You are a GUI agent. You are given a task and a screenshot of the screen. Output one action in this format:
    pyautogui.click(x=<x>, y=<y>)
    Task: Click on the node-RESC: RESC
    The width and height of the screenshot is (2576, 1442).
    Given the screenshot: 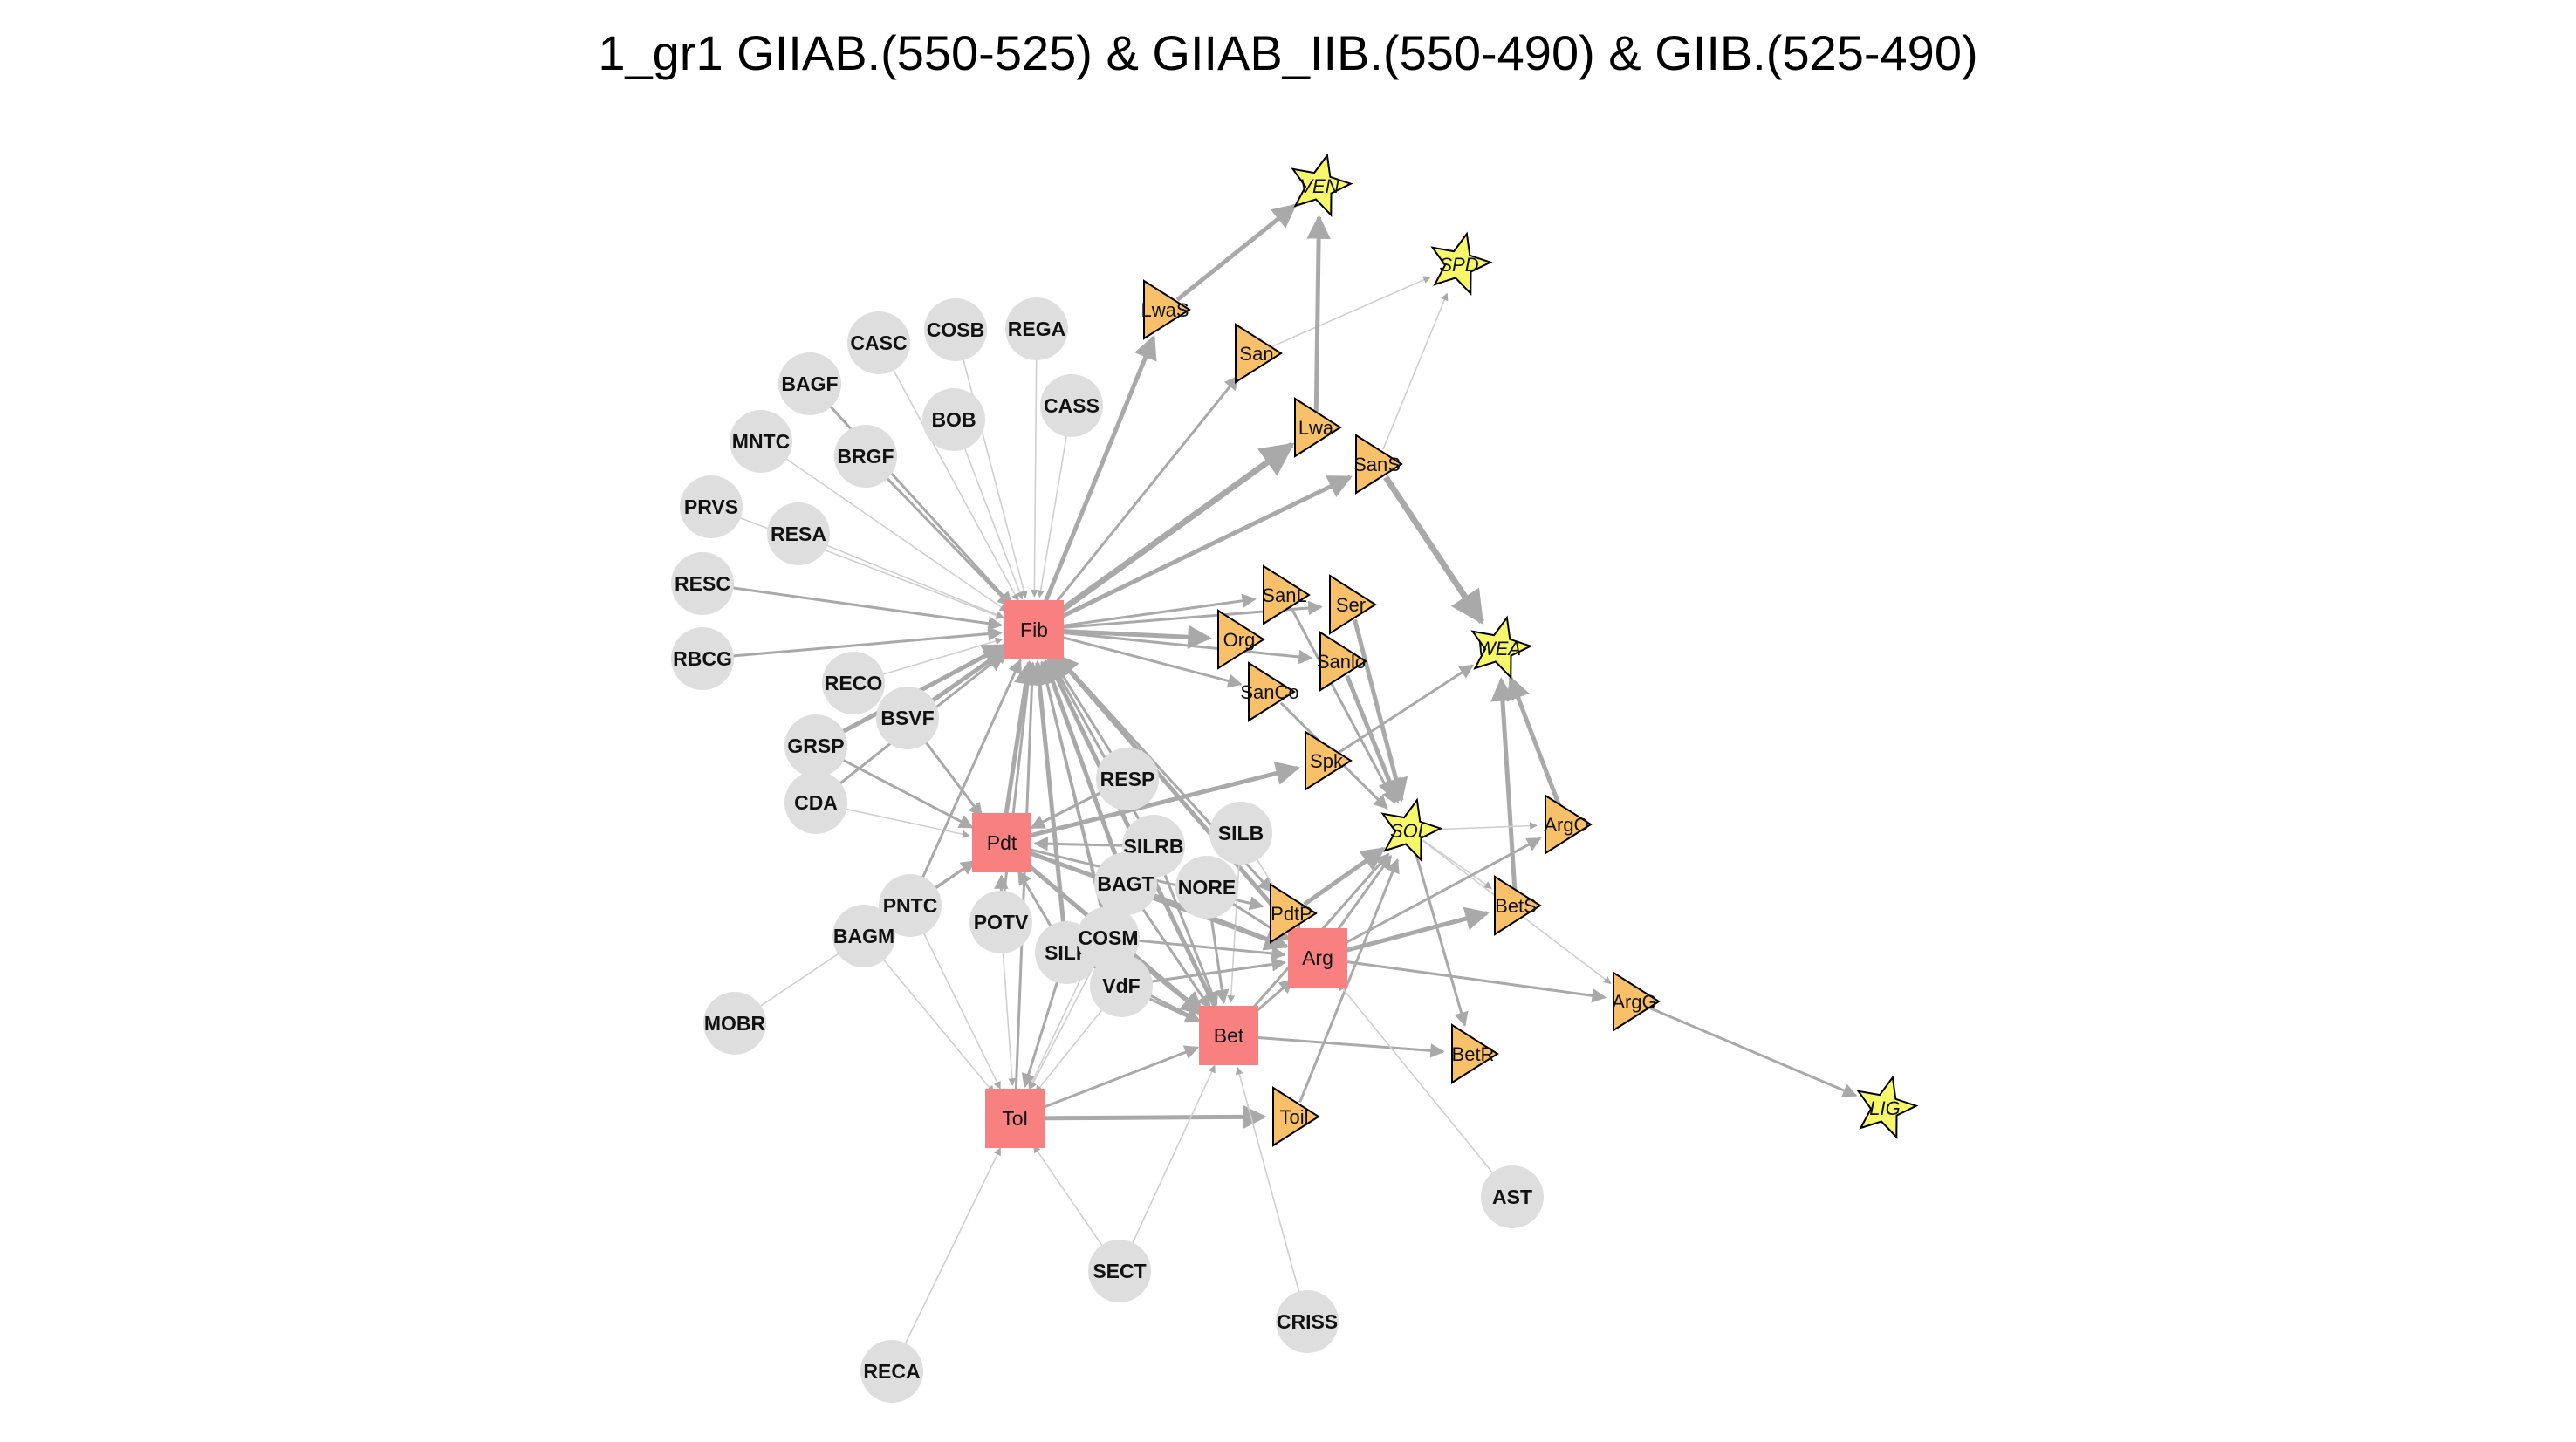 What is the action you would take?
    pyautogui.click(x=702, y=583)
    